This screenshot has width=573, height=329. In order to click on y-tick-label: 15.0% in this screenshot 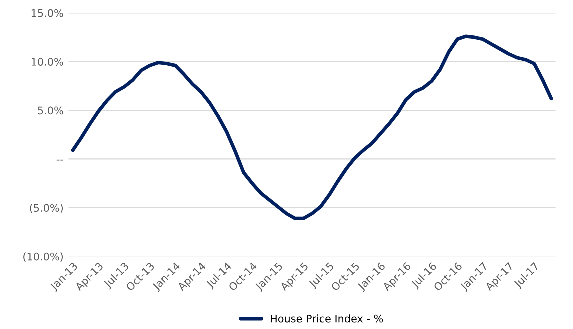, I will do `click(48, 13)`.